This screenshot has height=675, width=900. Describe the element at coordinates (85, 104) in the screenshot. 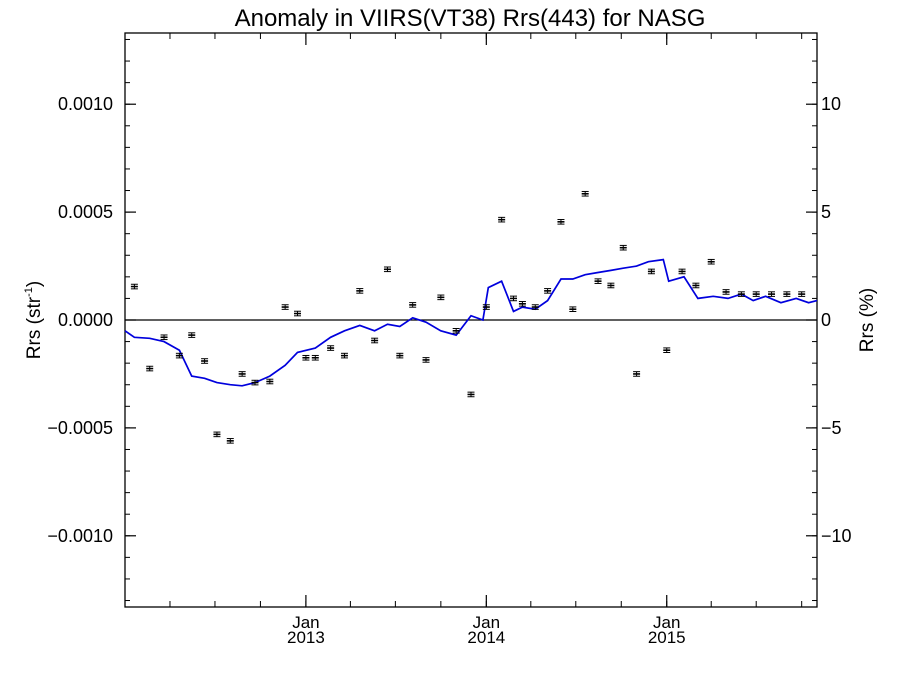

I see `y-tick-label: 0.0010` at that location.